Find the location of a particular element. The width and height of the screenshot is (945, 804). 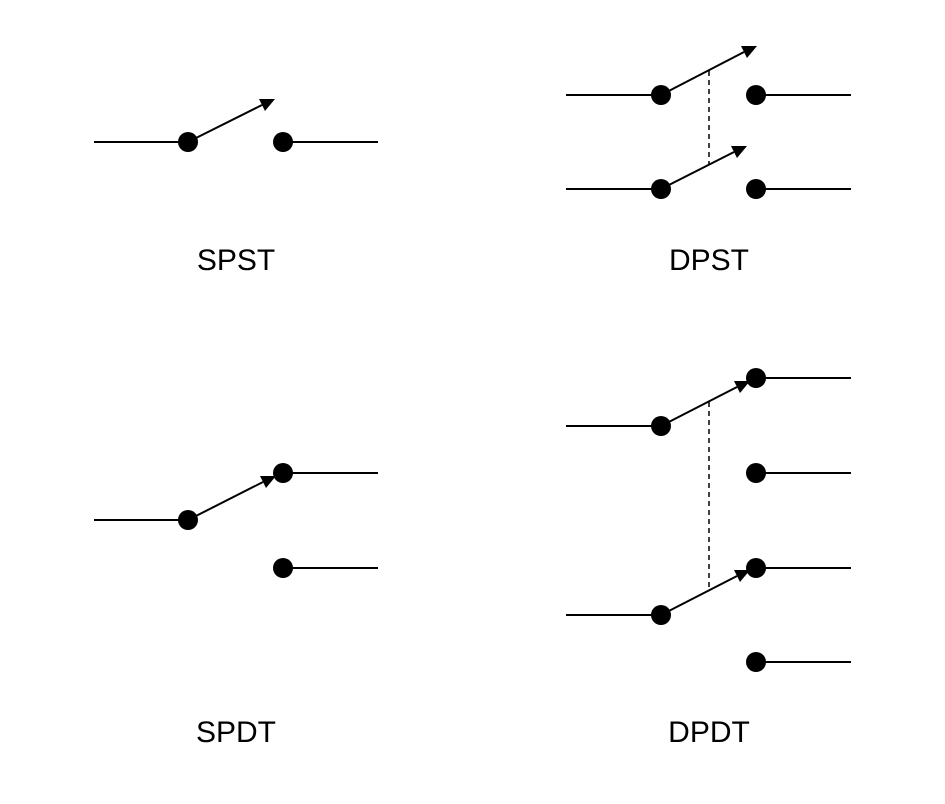

spst-switch-symbol is located at coordinates (236, 125).